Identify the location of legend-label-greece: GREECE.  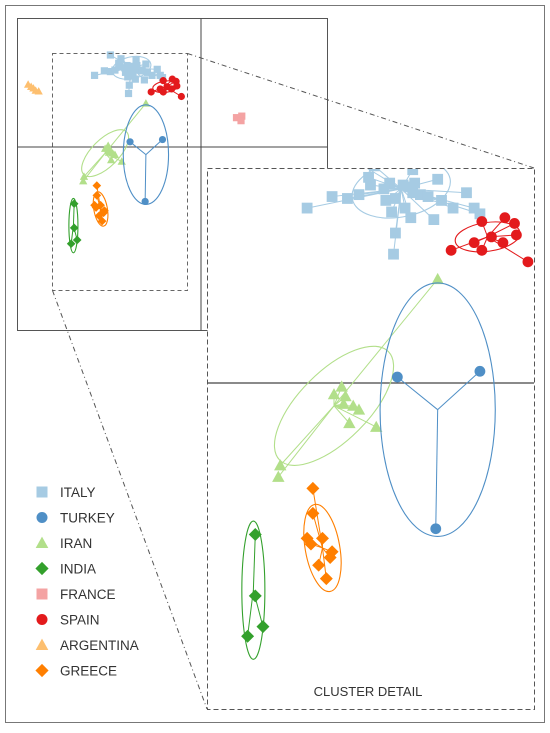
(88, 671).